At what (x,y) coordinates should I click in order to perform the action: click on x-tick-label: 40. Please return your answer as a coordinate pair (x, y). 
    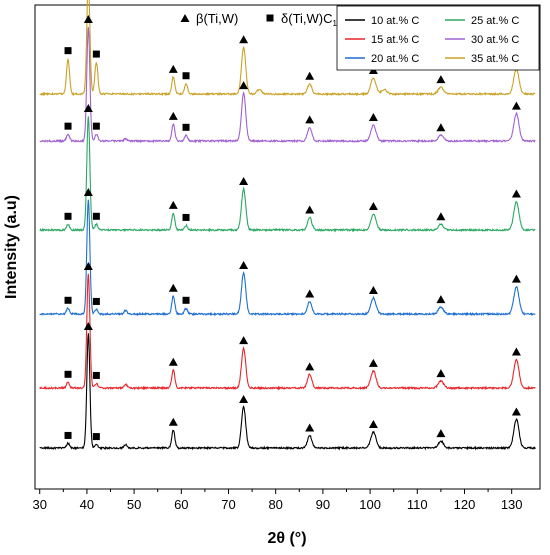
    Looking at the image, I should click on (87, 504).